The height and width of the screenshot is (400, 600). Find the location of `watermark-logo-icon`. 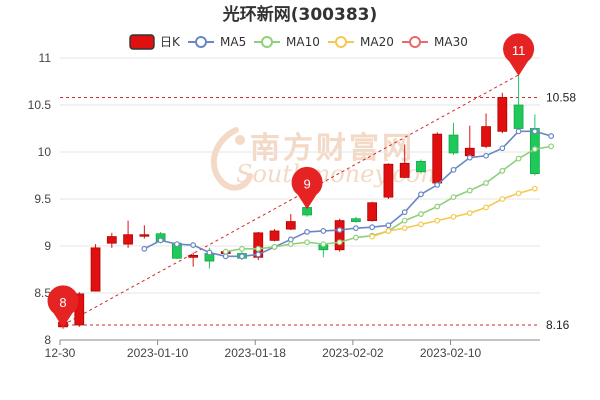

watermark-logo-icon is located at coordinates (231, 159).